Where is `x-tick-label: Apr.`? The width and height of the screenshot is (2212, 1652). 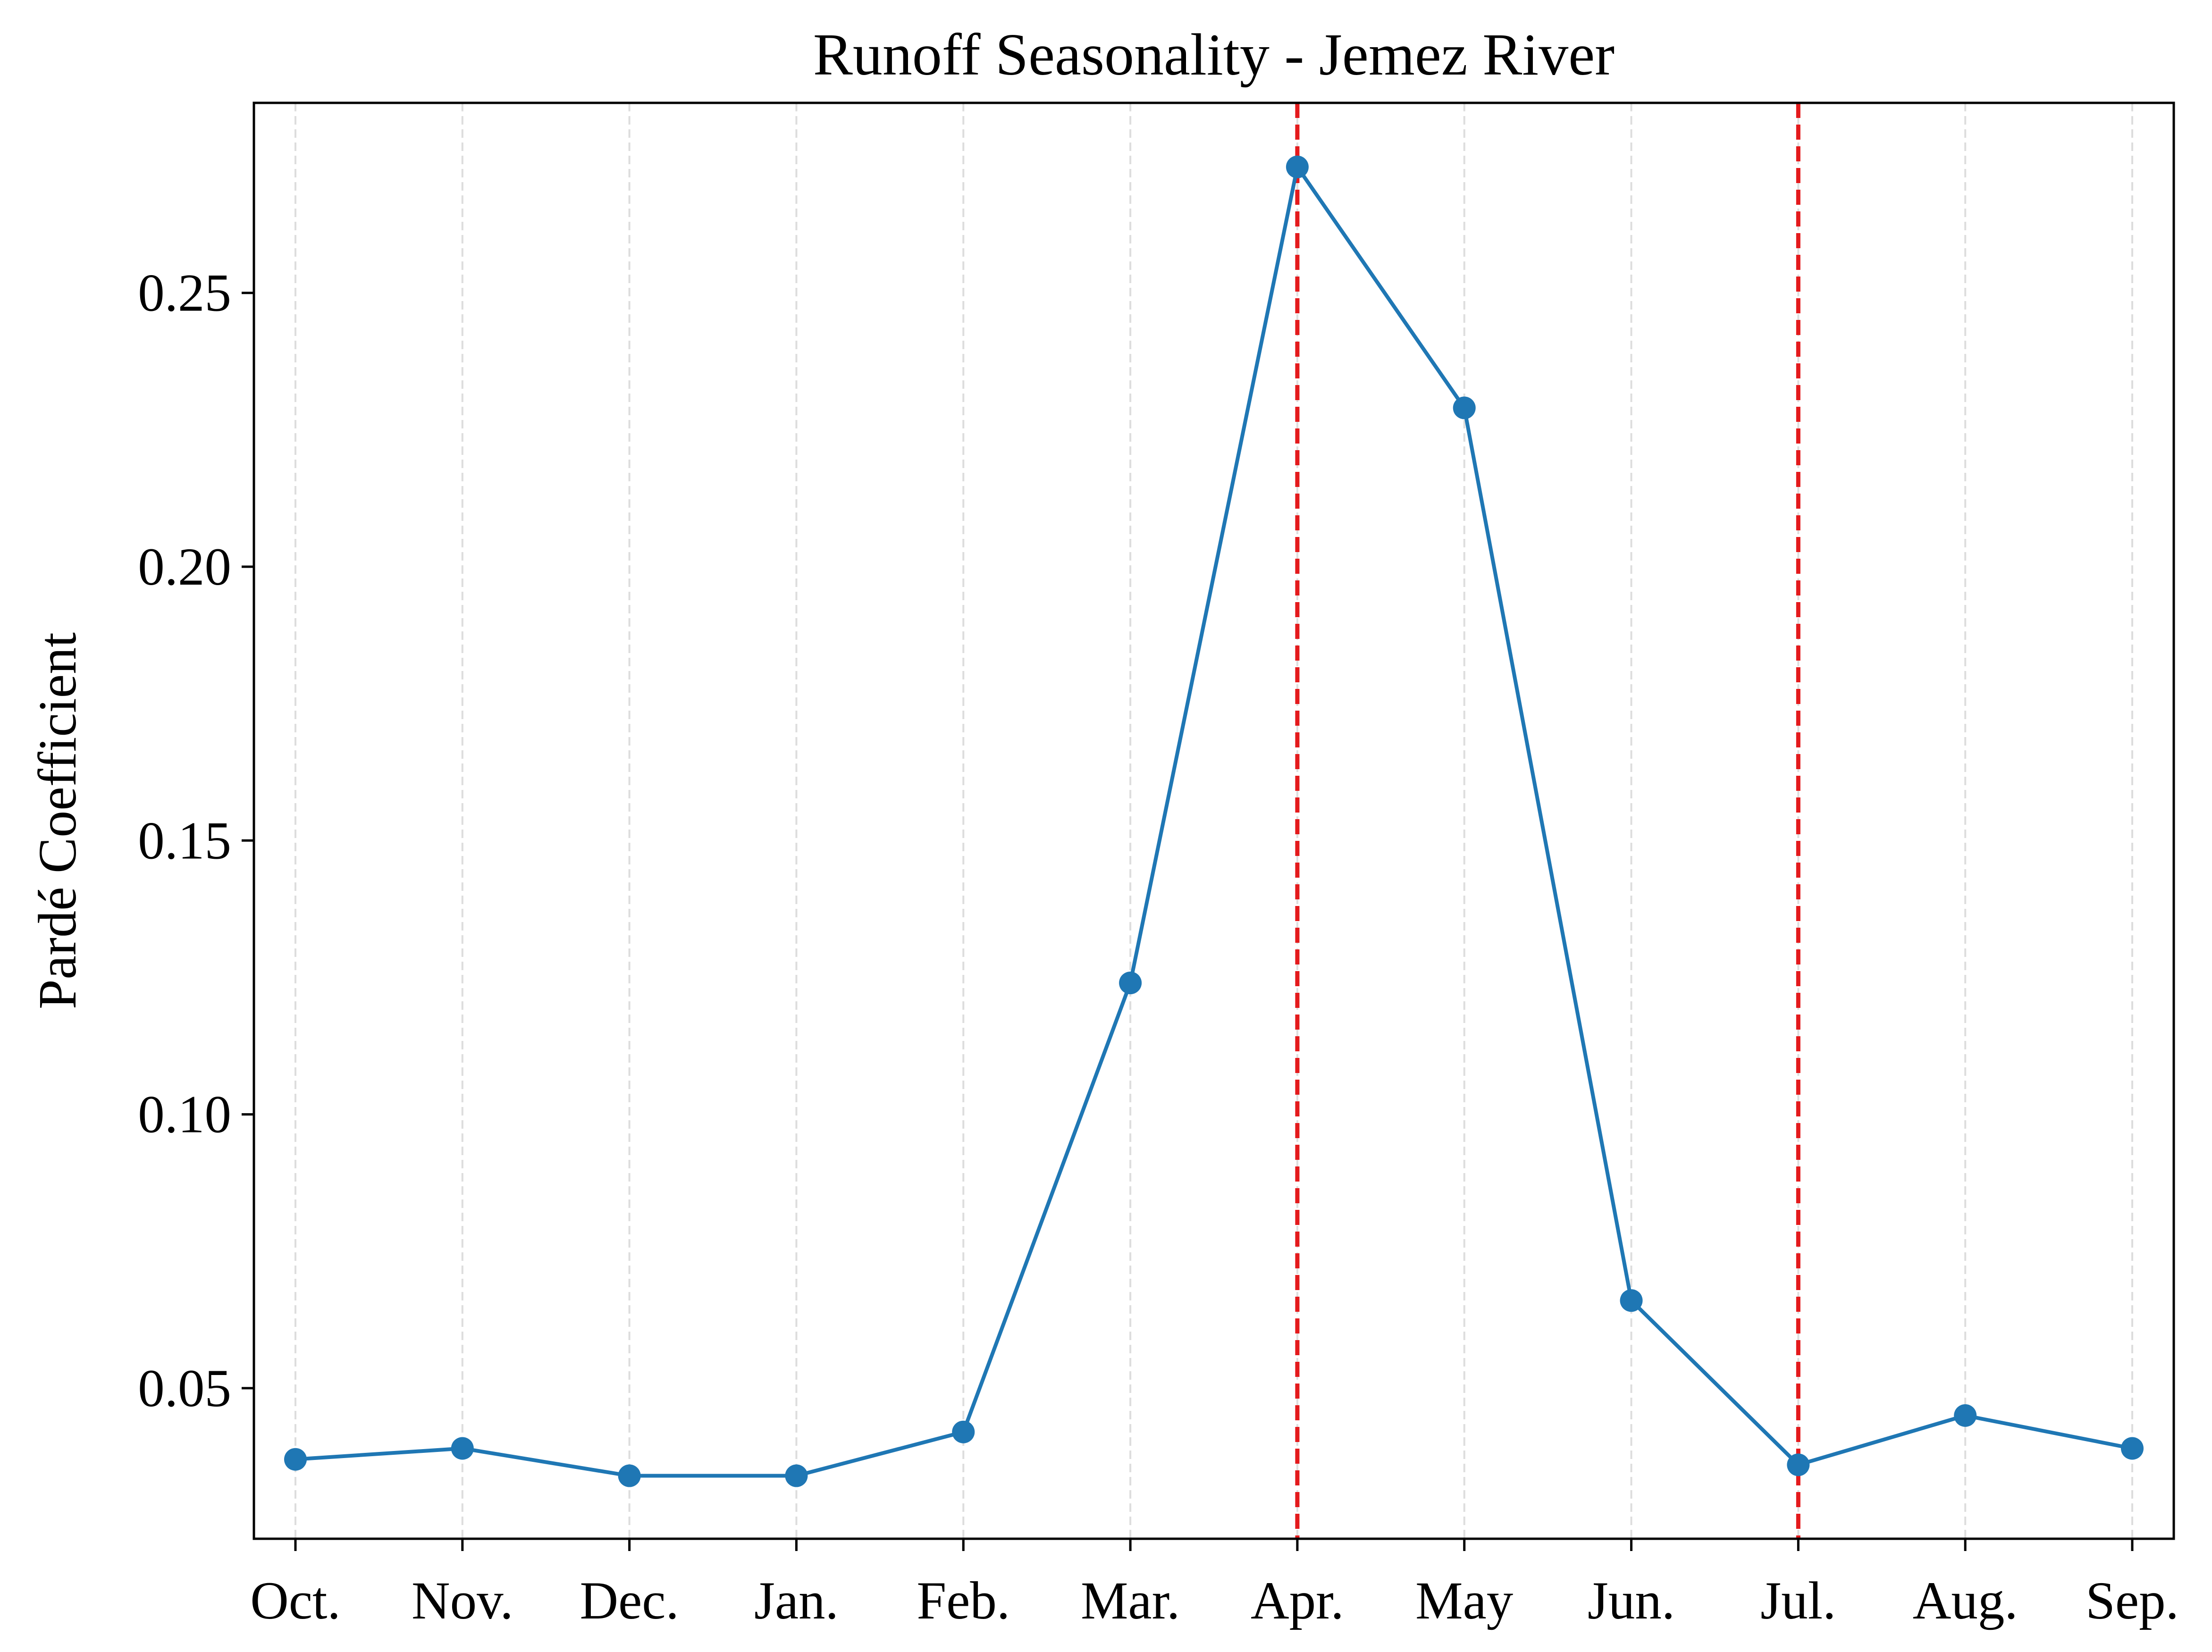 x-tick-label: Apr. is located at coordinates (1297, 1600).